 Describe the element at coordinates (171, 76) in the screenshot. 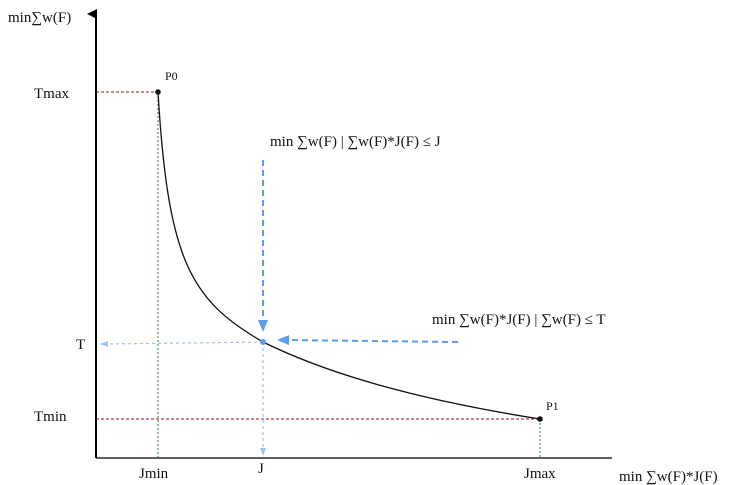

I see `p0-label: P0` at that location.